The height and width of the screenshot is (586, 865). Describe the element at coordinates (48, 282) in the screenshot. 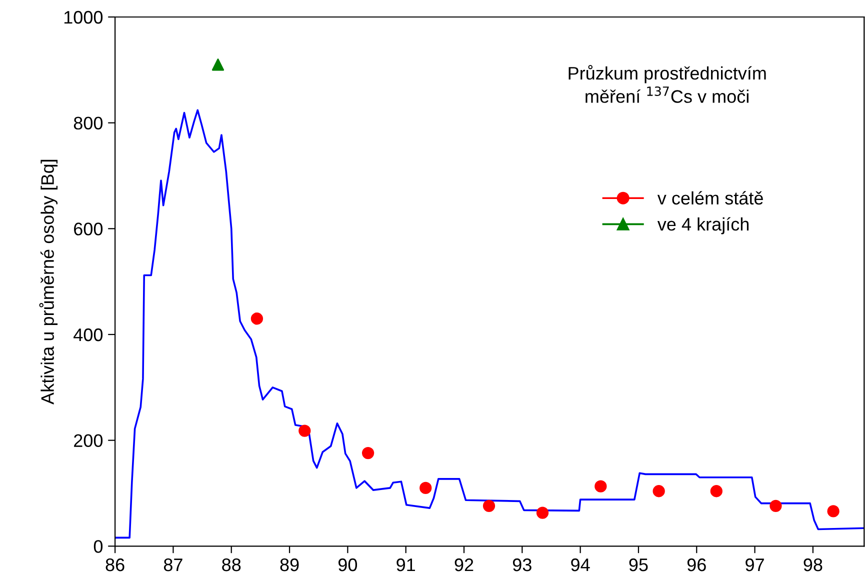

I see `y-axis-title: Aktivita u průměrné osoby [Bq]` at that location.